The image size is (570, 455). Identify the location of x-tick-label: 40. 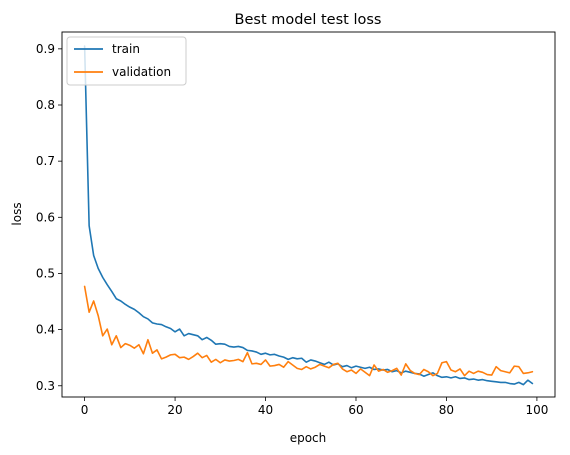
(265, 410).